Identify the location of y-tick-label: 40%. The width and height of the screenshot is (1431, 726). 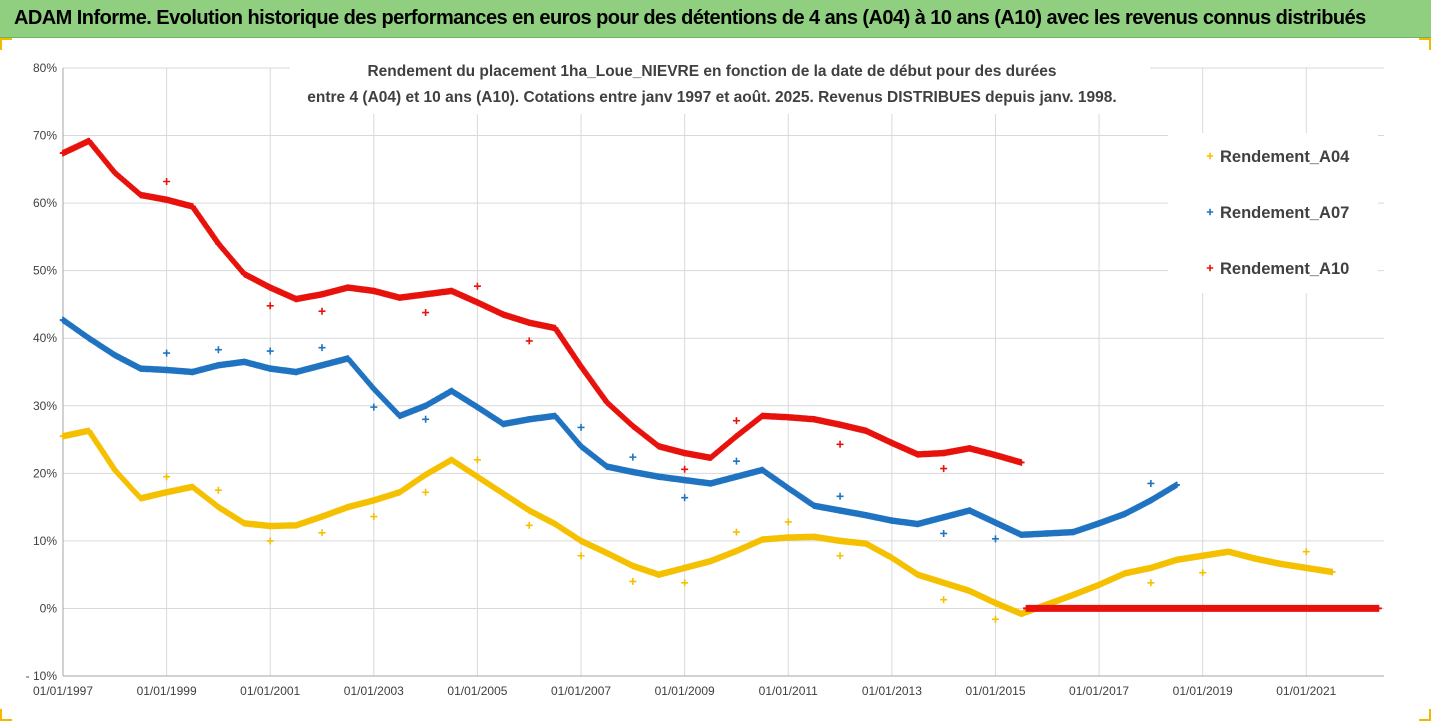
(45, 338).